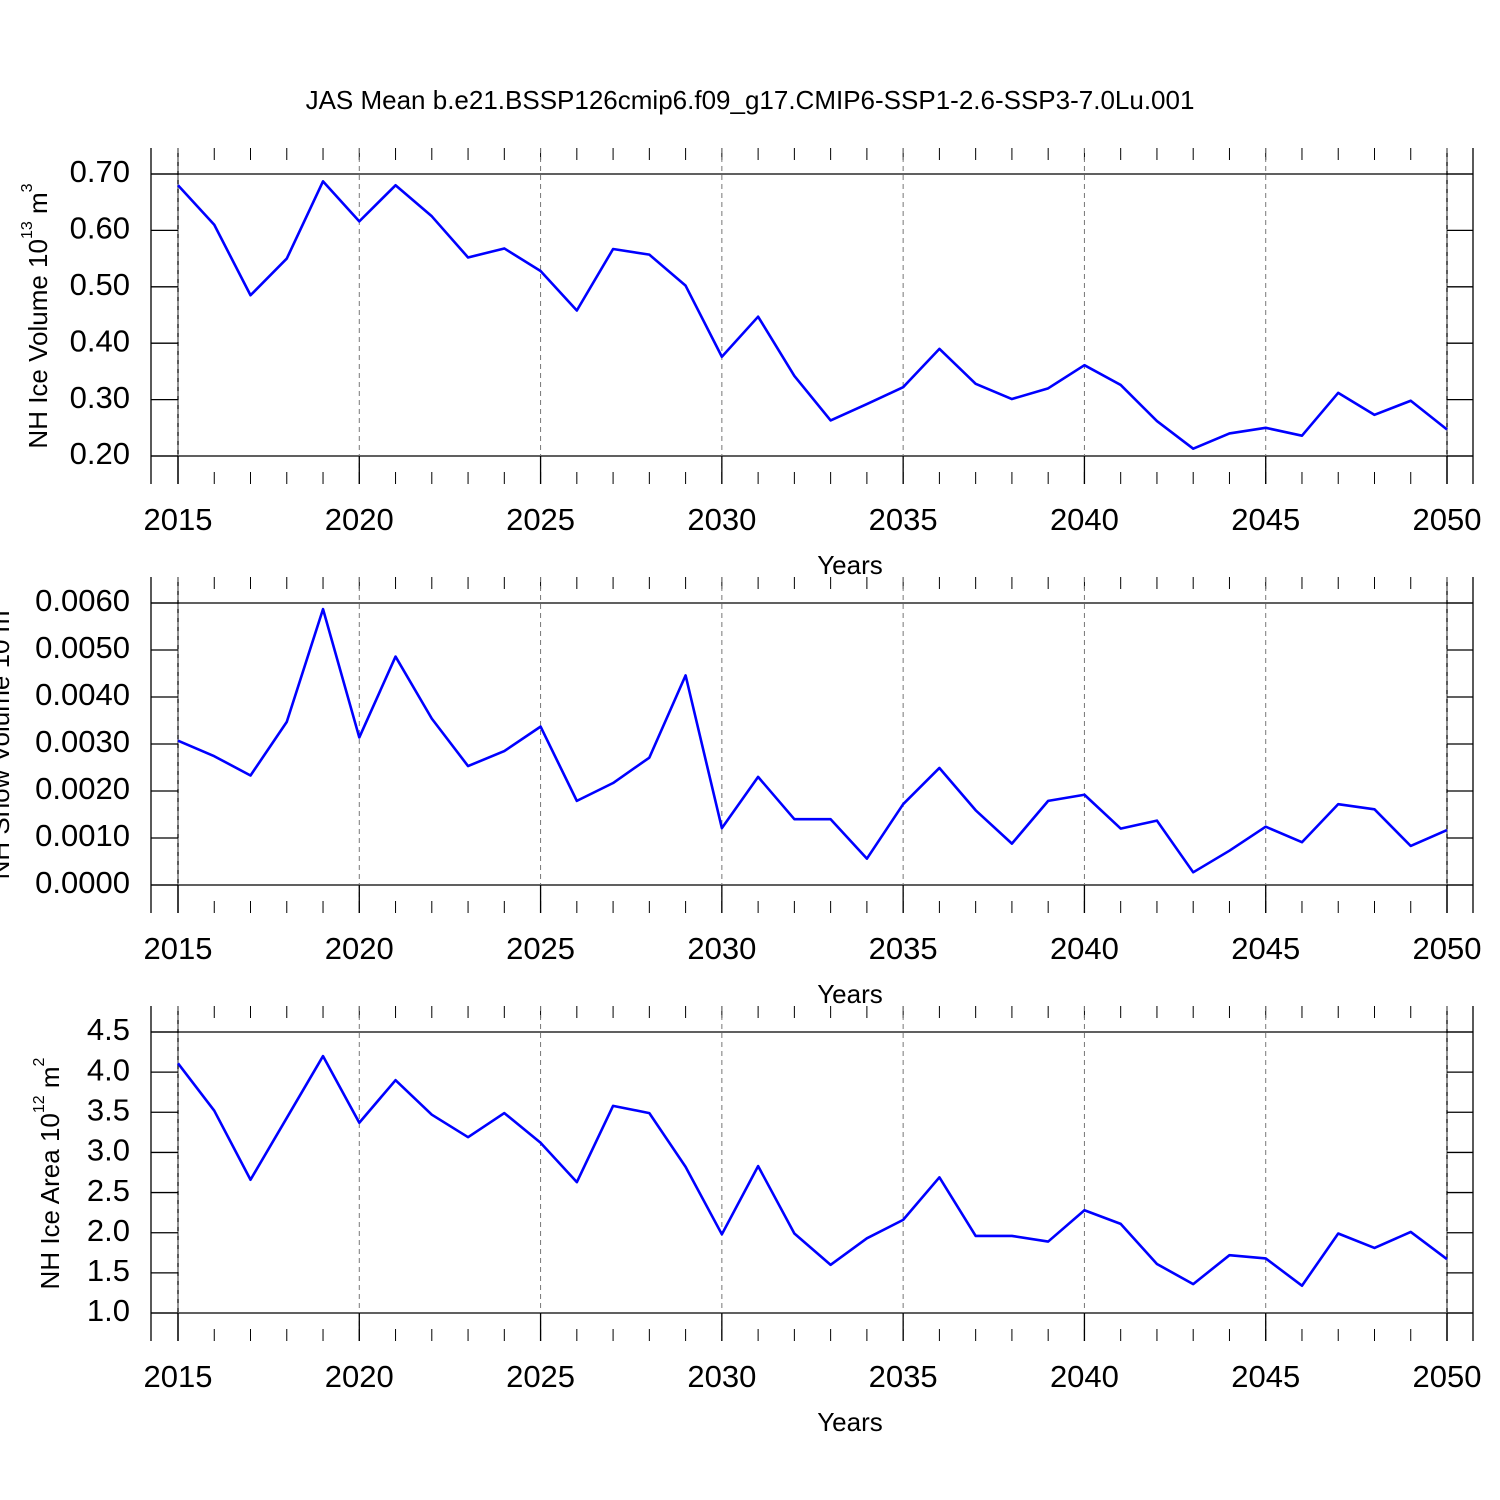 The width and height of the screenshot is (1500, 1500). What do you see at coordinates (108, 1150) in the screenshot?
I see `y-tick-label: 3.0` at bounding box center [108, 1150].